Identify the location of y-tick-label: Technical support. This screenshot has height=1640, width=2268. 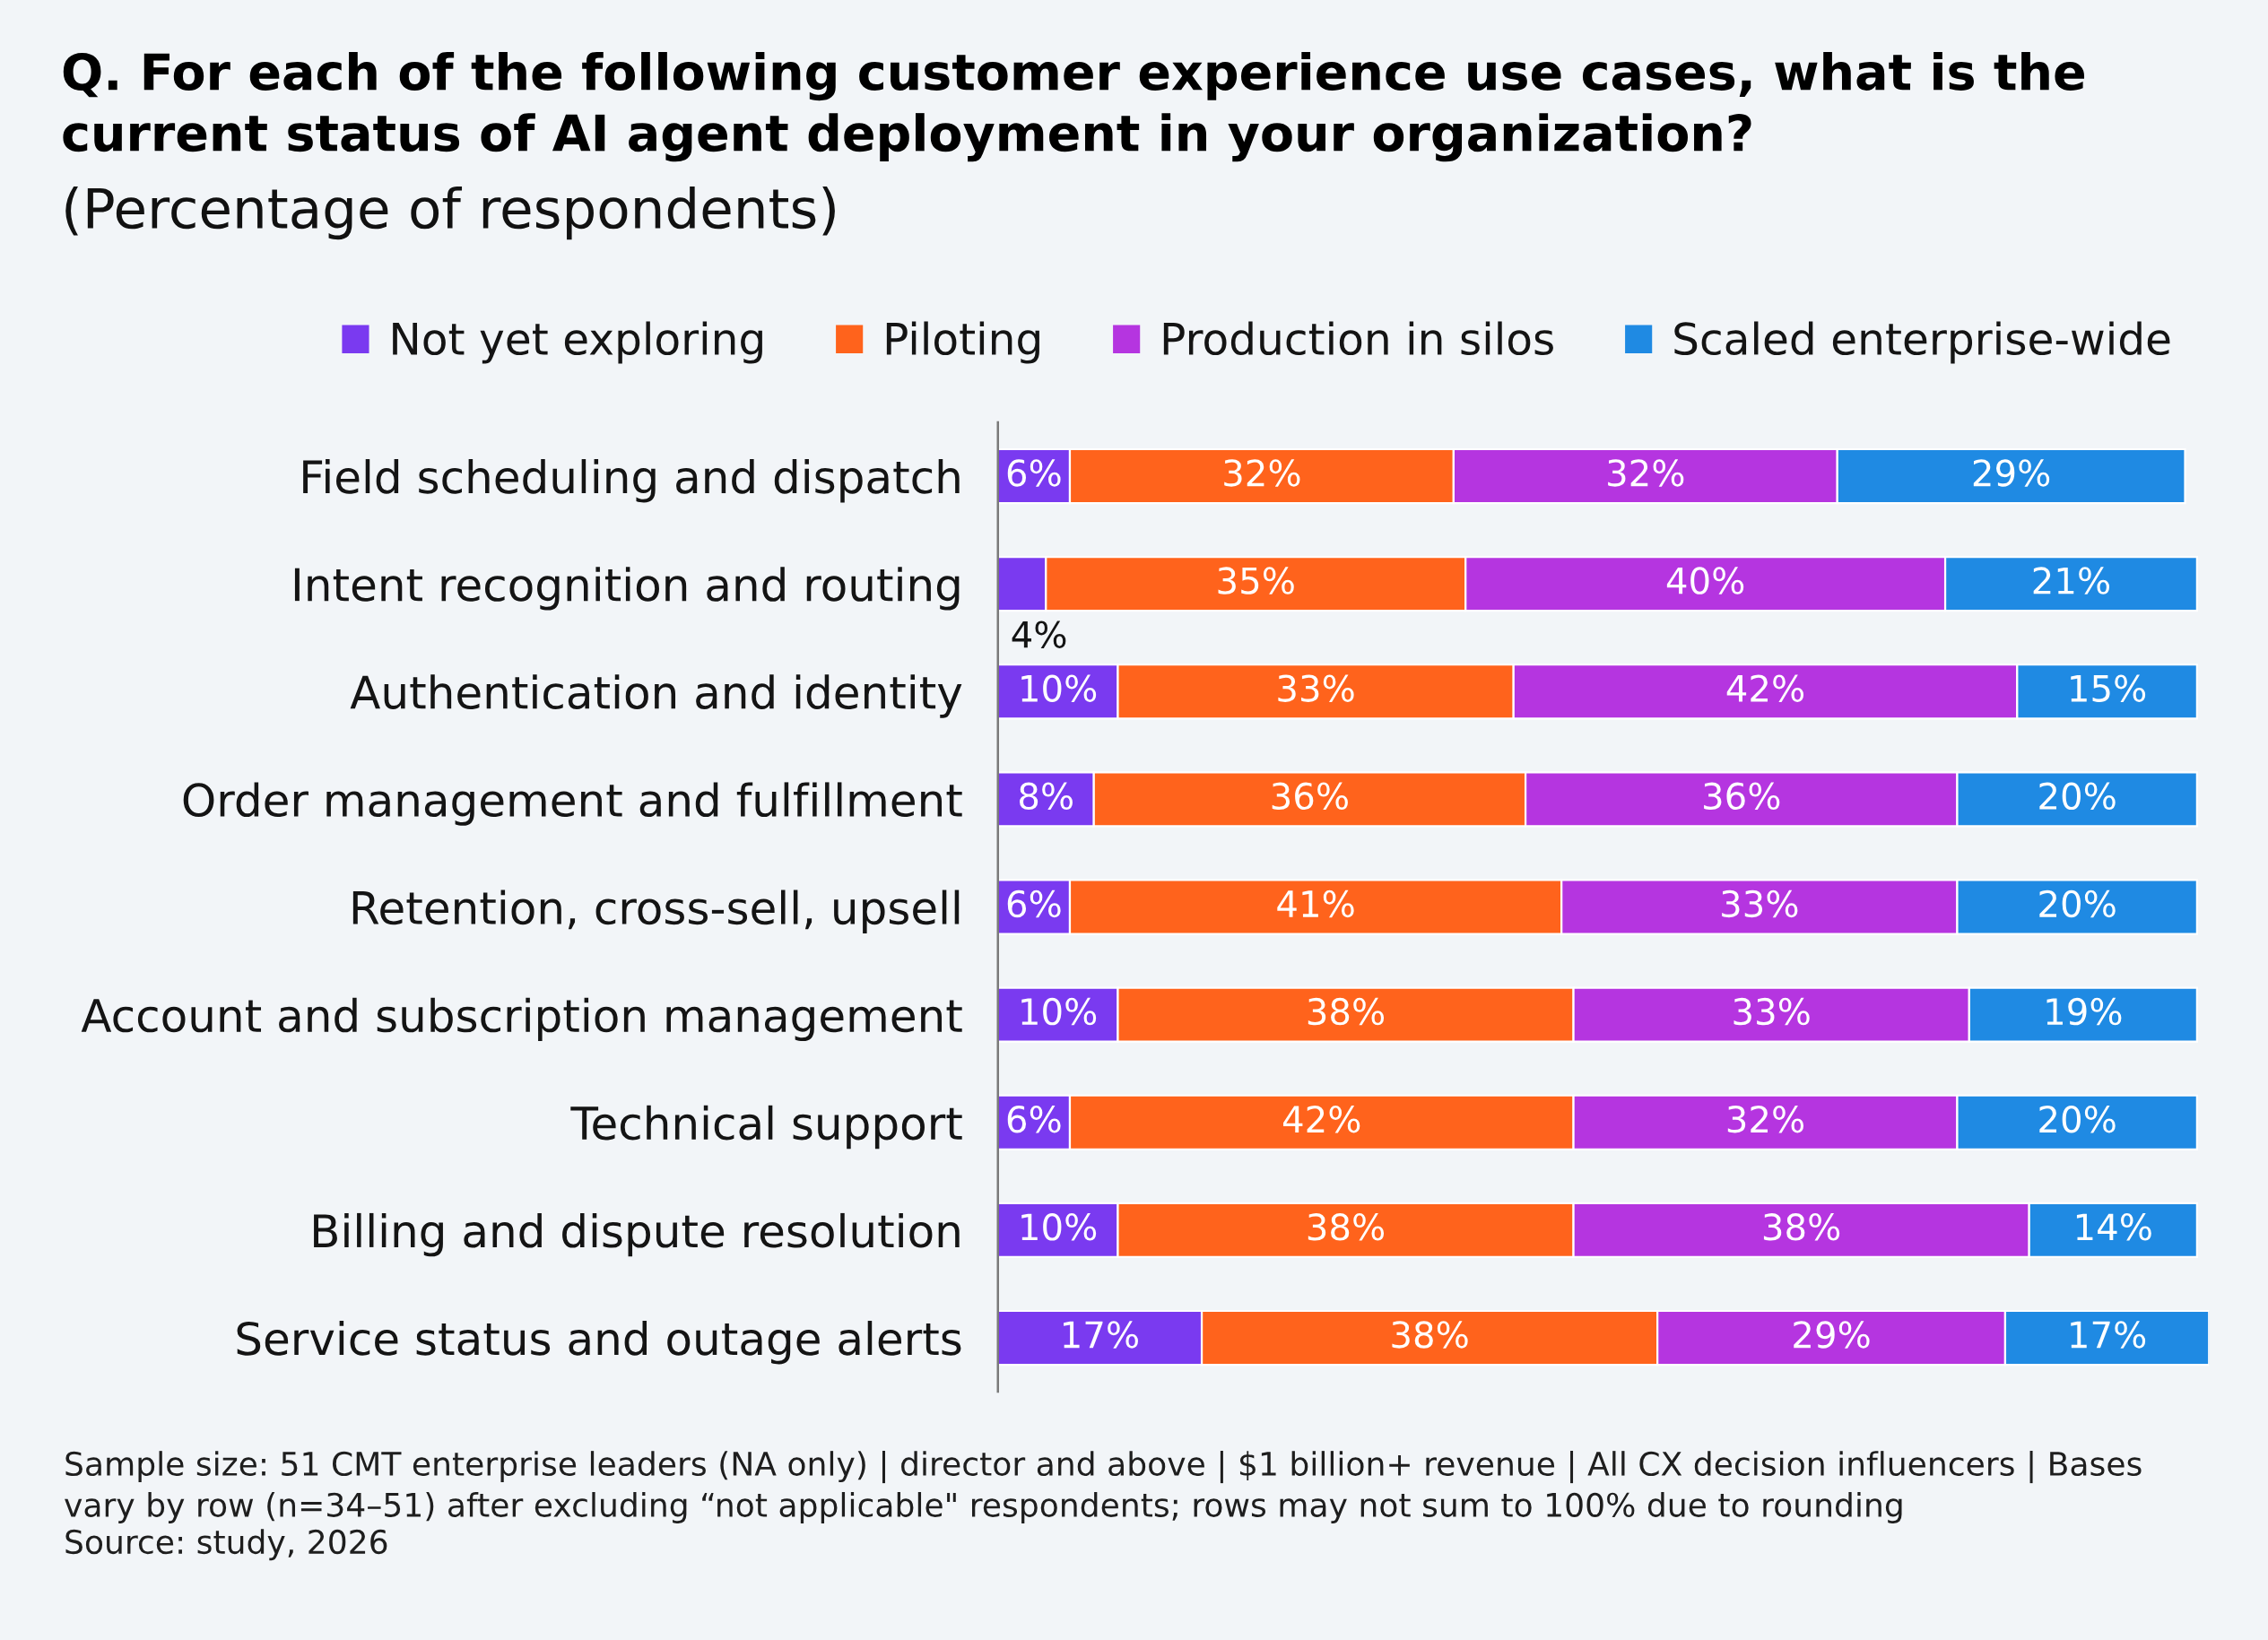
(766, 1127).